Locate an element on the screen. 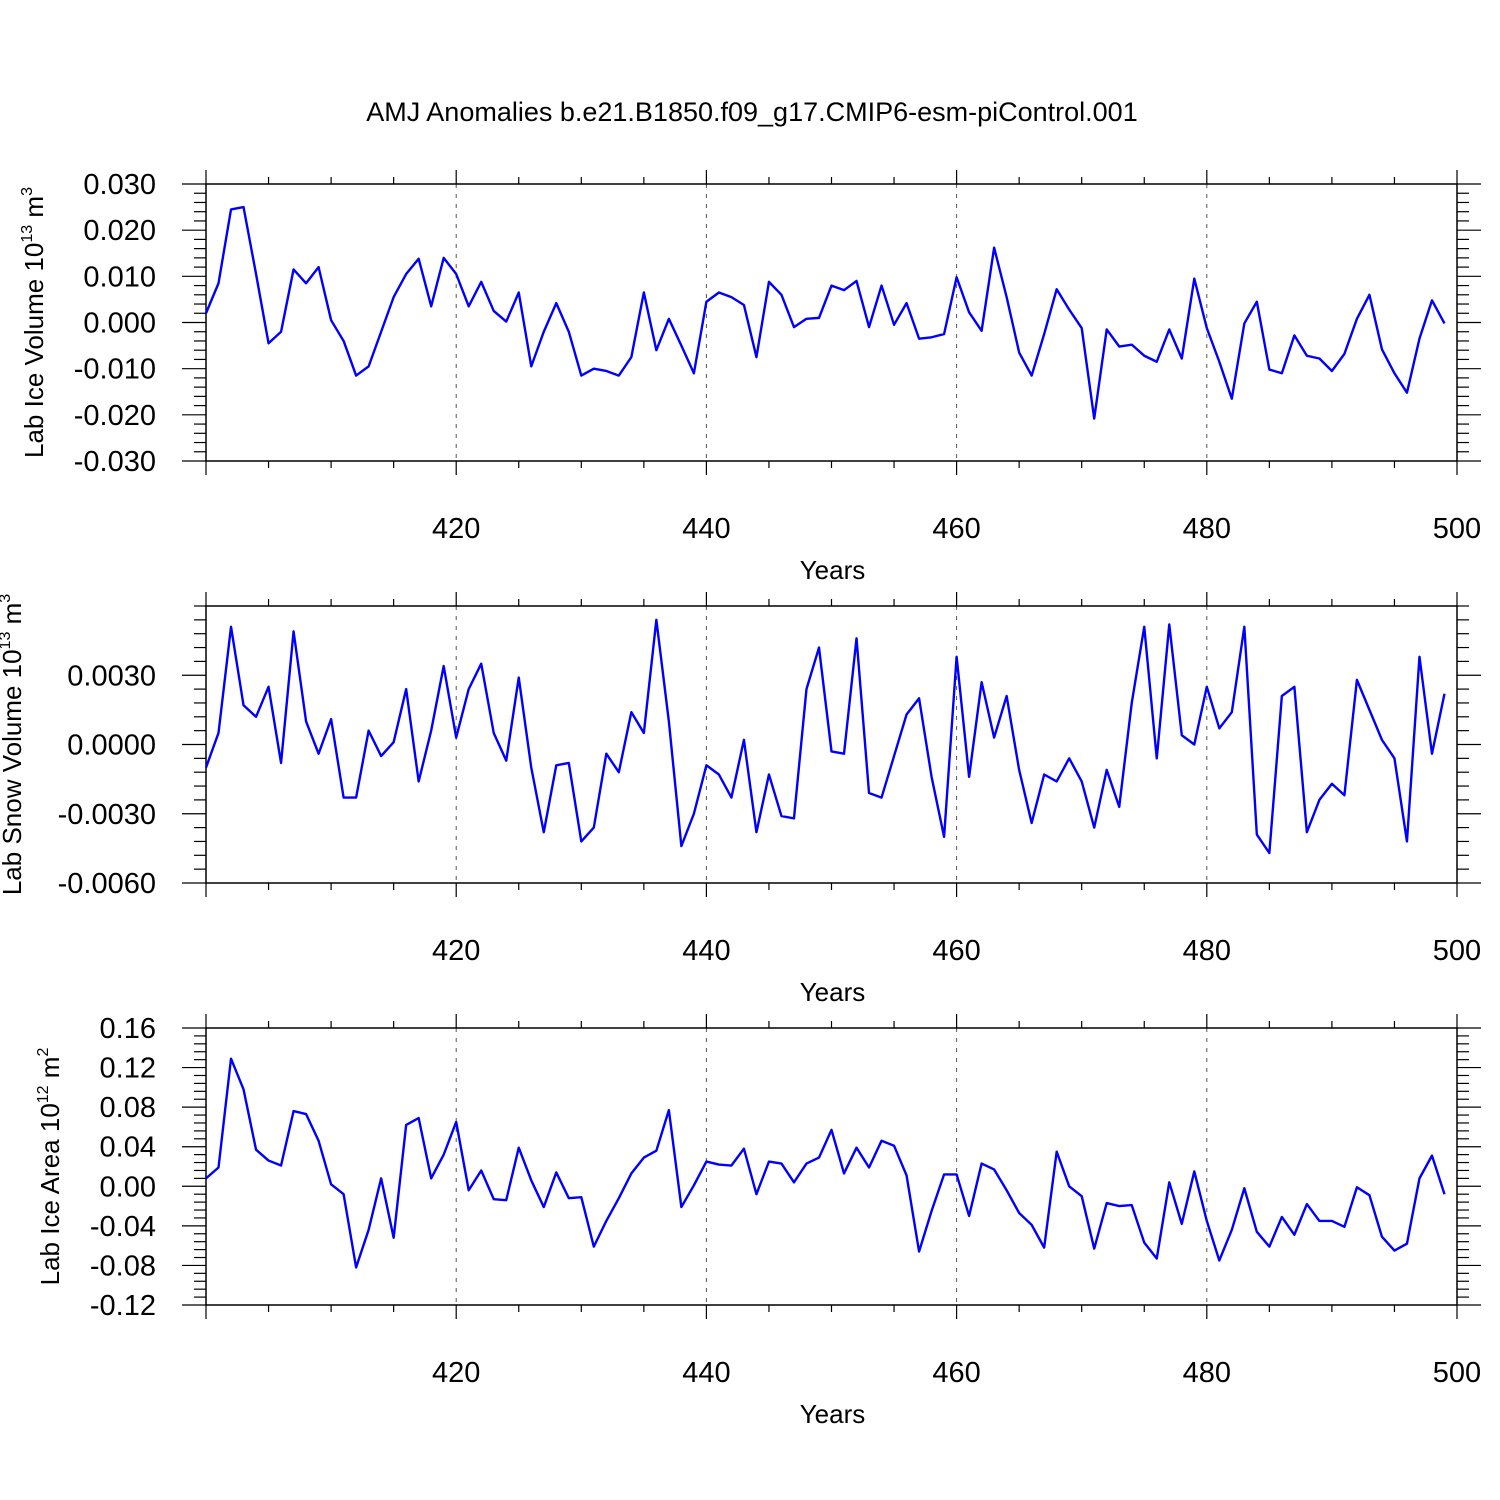  y-tick-label: 0.00 is located at coordinates (128, 1187).